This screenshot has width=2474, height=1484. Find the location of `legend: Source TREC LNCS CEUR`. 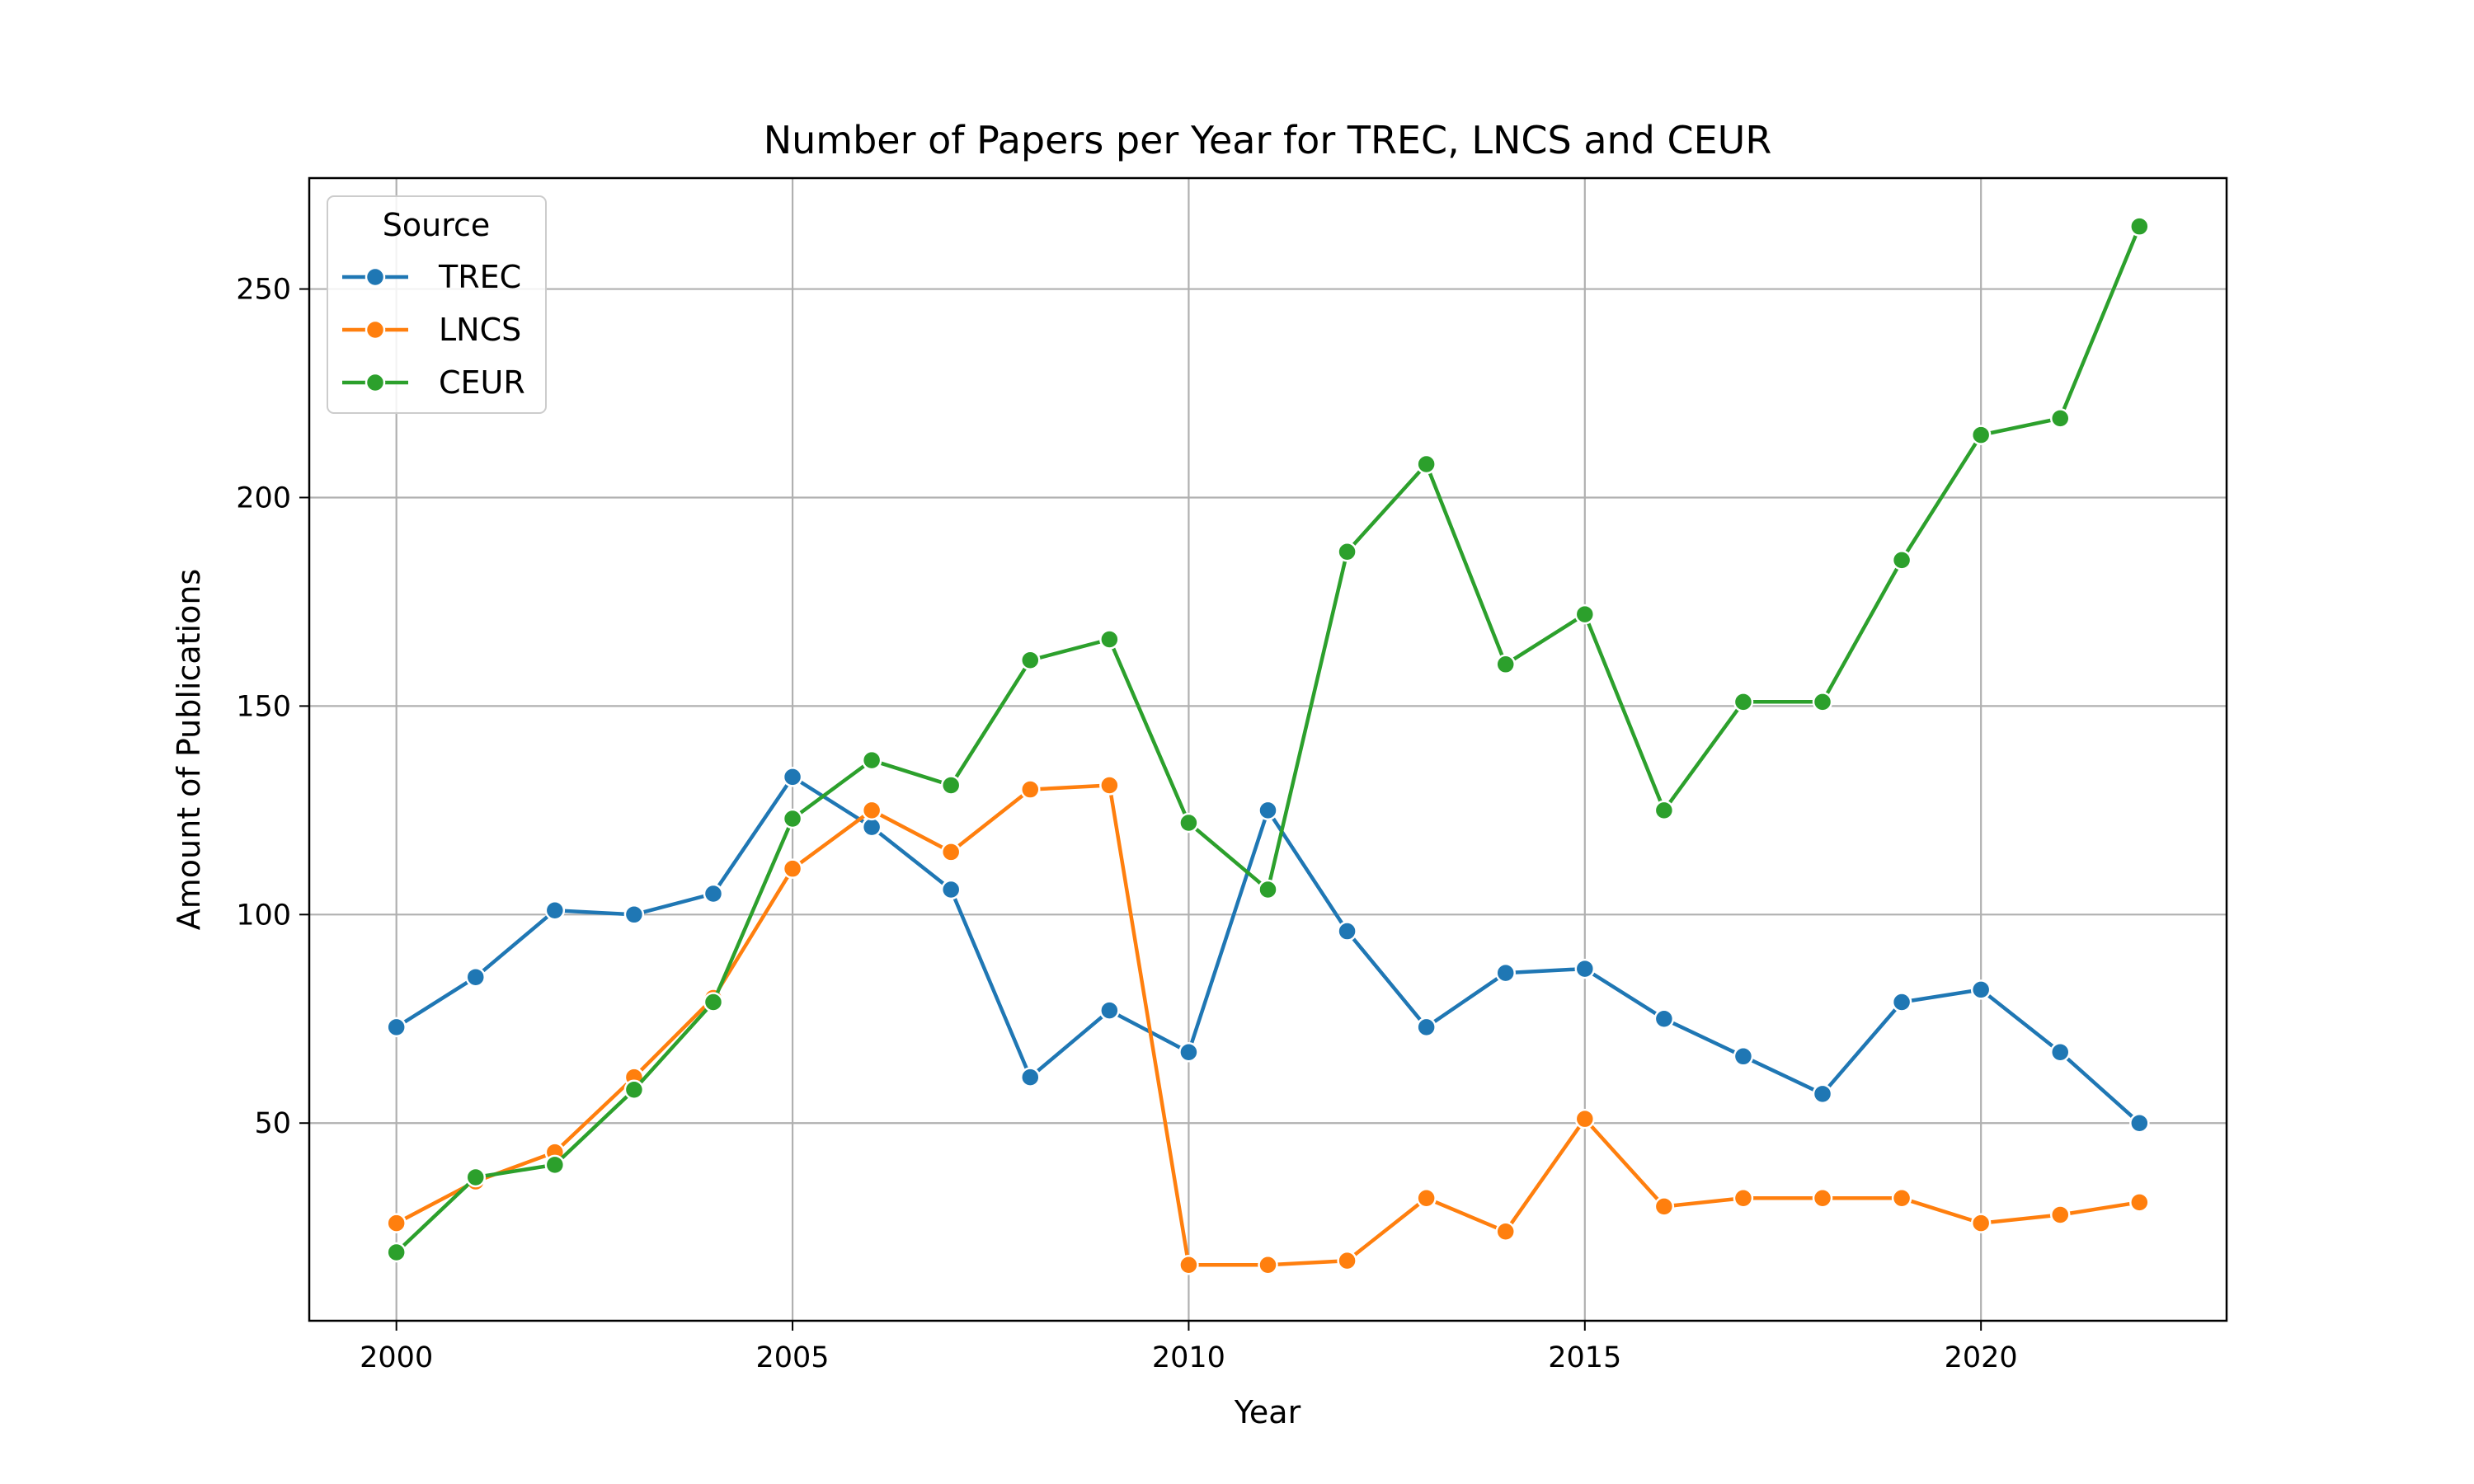

legend: Source TREC LNCS CEUR is located at coordinates (437, 304).